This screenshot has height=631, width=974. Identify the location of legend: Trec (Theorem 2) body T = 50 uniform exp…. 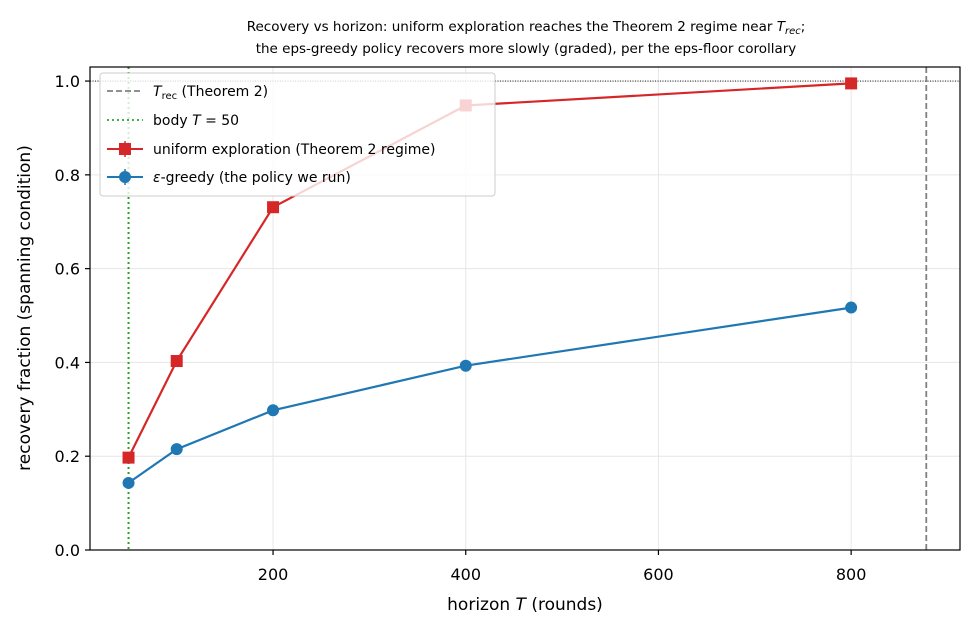
(297, 134).